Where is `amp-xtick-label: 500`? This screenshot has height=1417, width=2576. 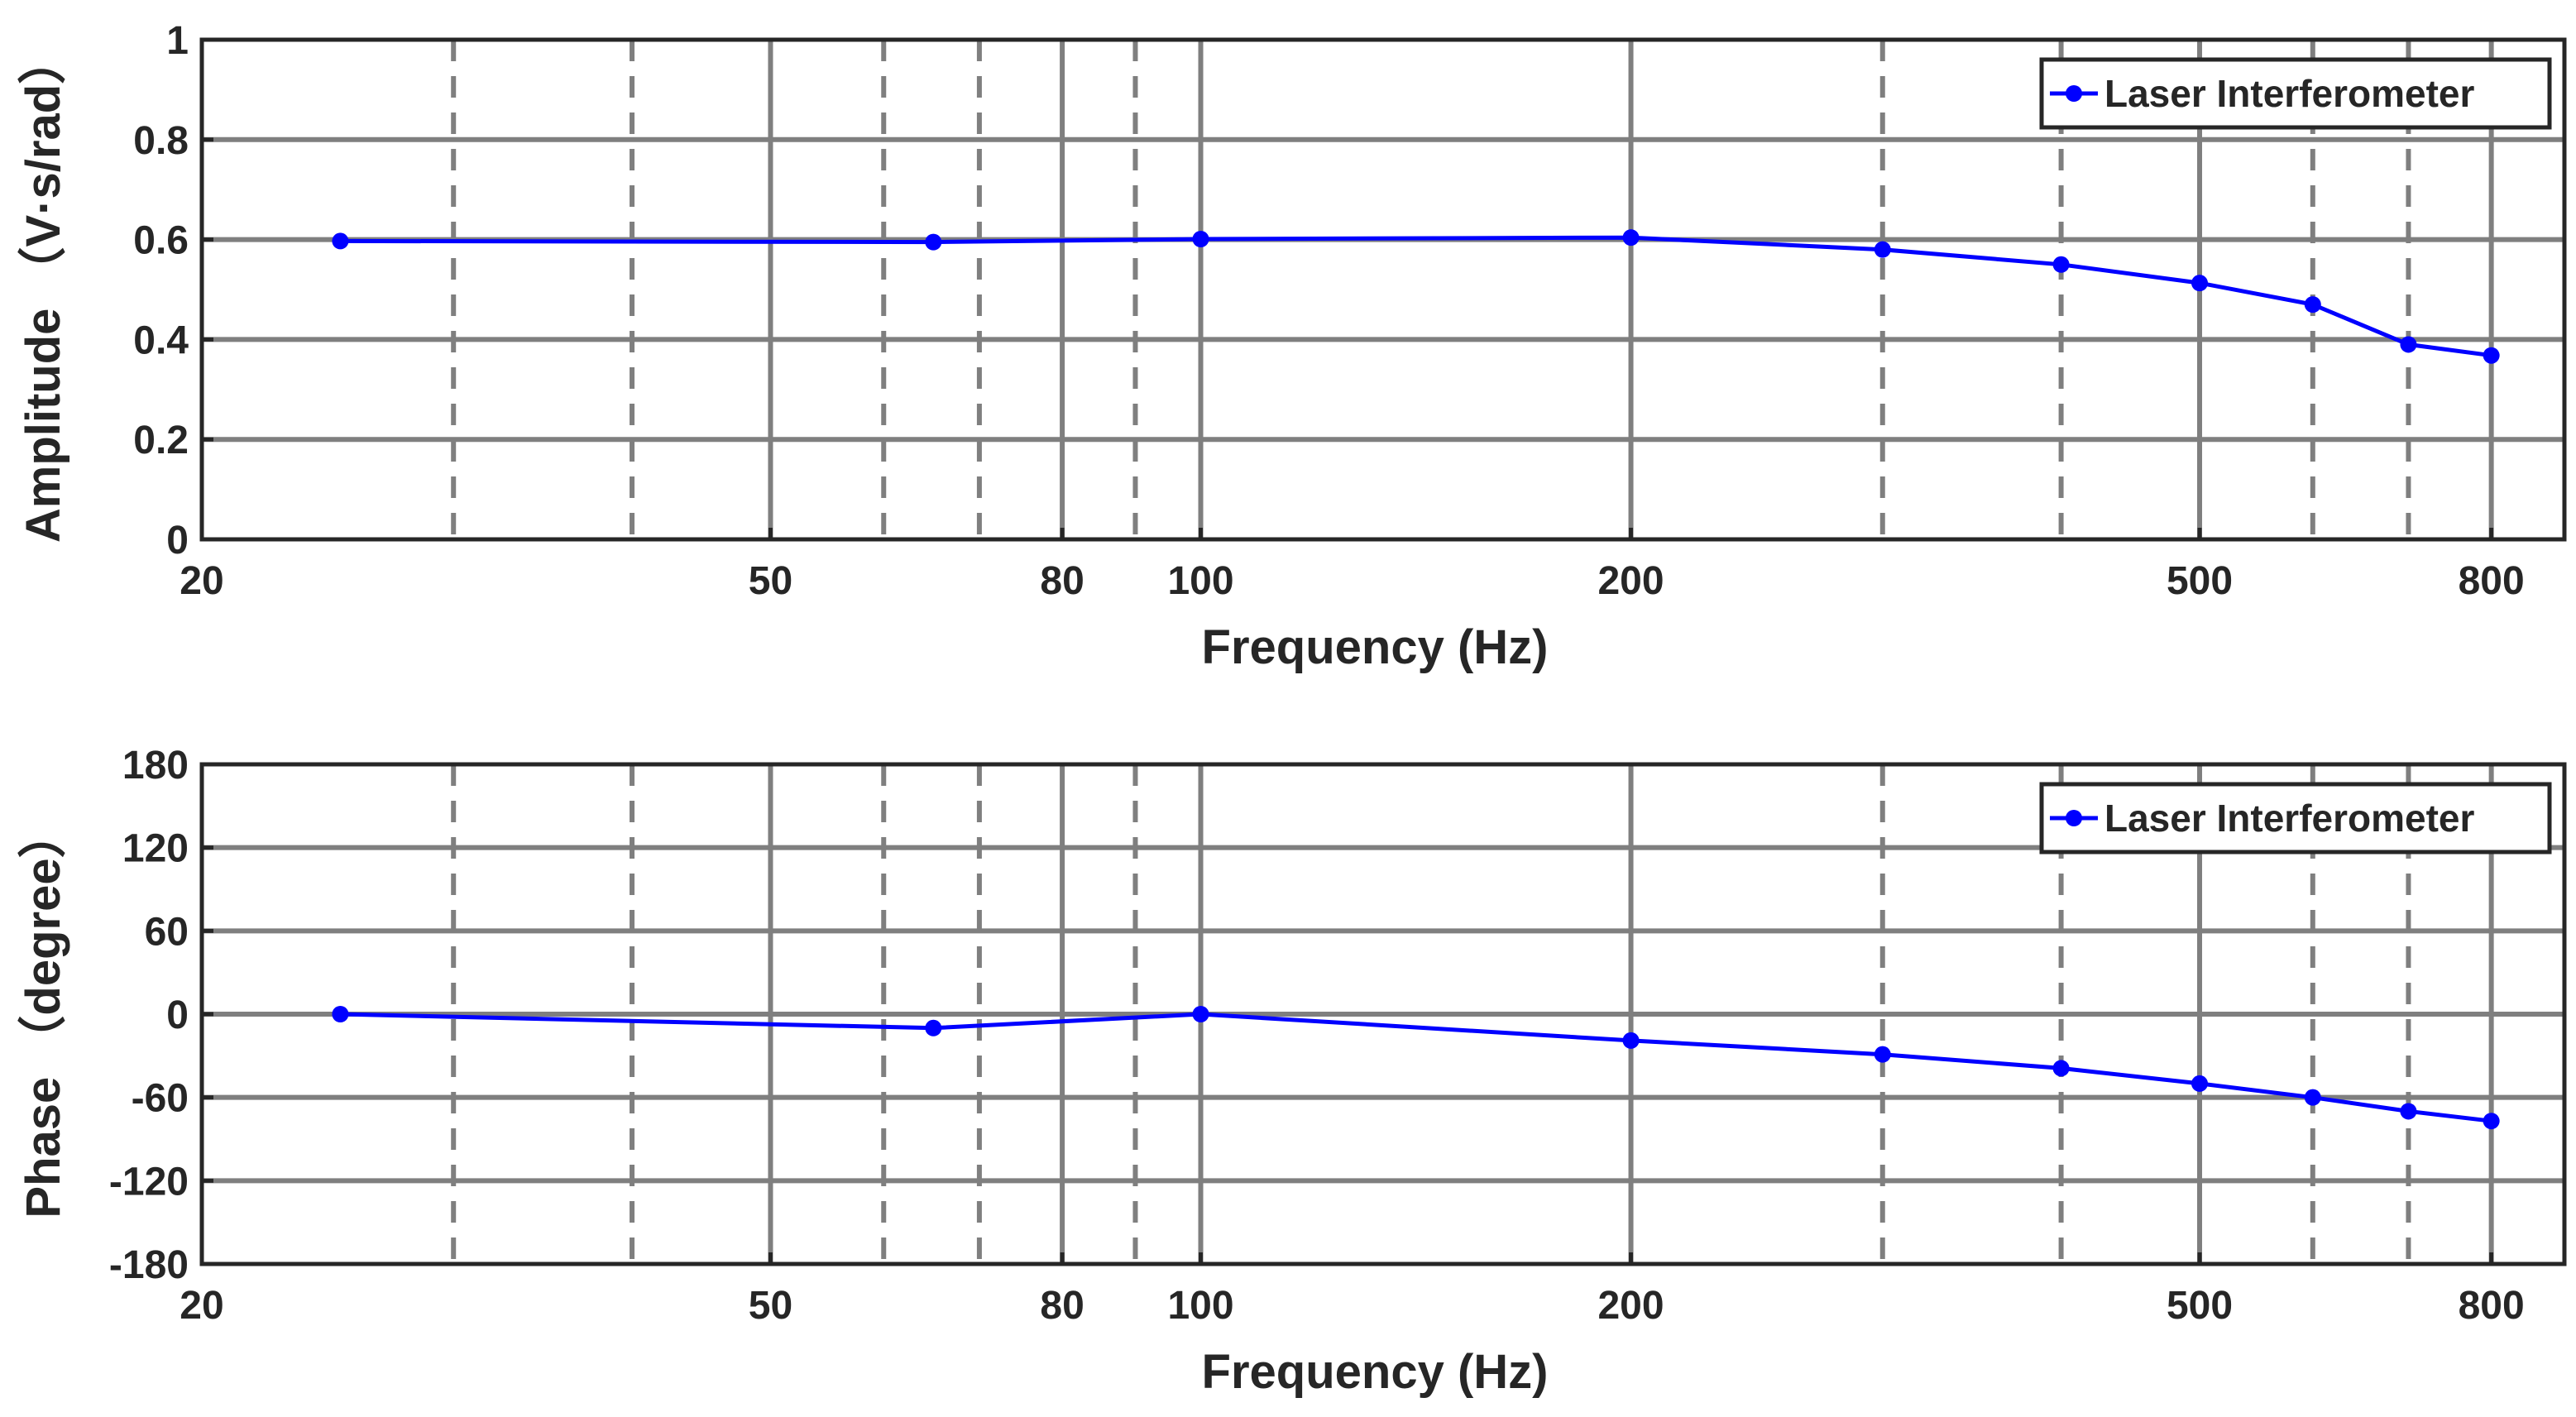
amp-xtick-label: 500 is located at coordinates (2200, 581).